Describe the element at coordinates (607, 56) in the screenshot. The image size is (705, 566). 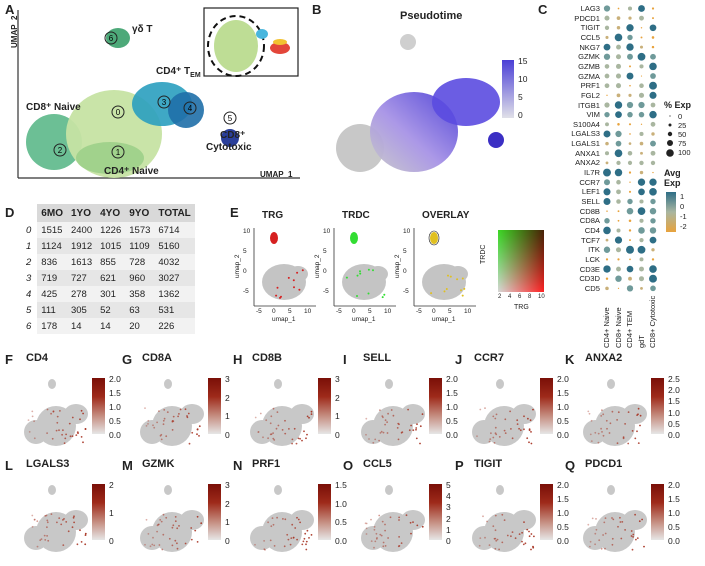
I see `dot-gzmk-g0` at that location.